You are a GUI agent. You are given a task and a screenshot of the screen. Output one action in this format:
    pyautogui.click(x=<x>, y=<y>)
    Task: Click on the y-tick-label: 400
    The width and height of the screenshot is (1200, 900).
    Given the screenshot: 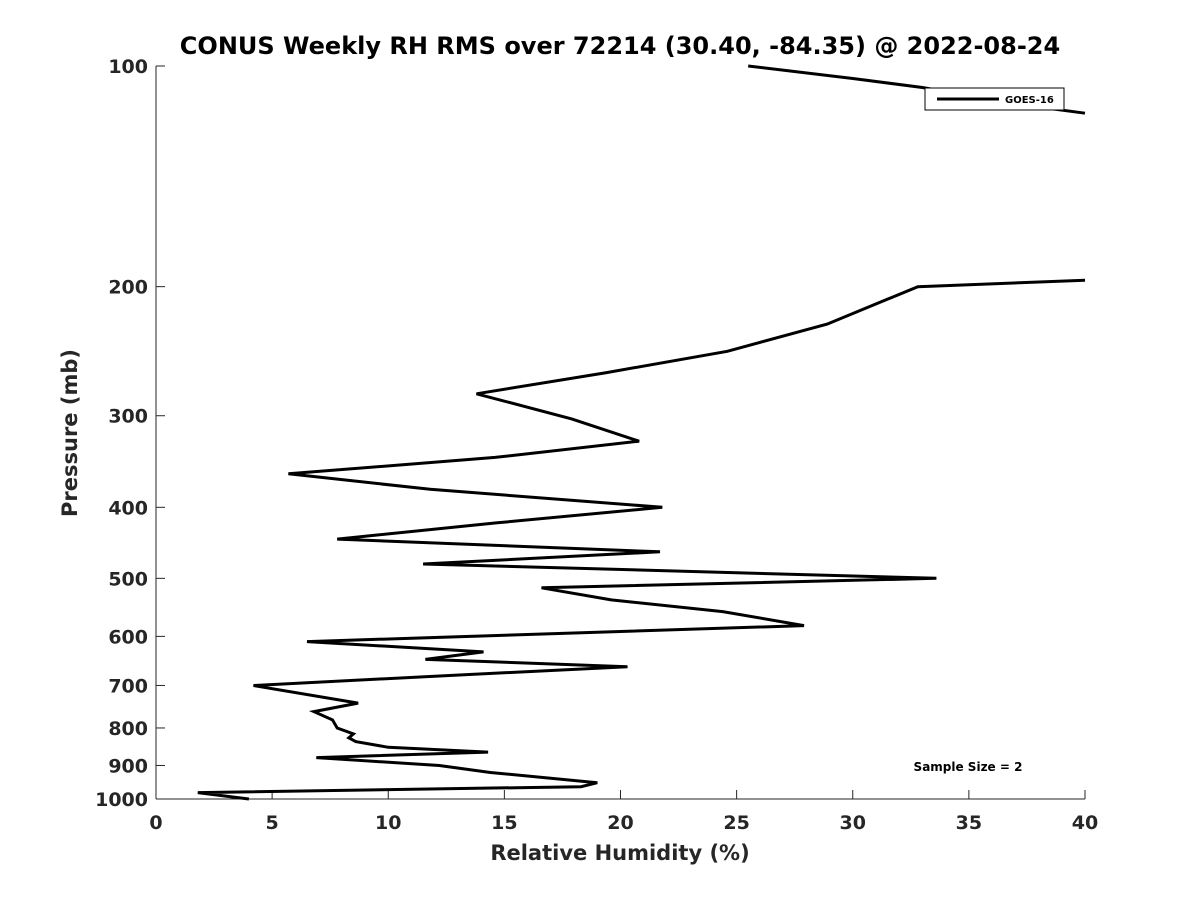 What is the action you would take?
    pyautogui.click(x=128, y=508)
    